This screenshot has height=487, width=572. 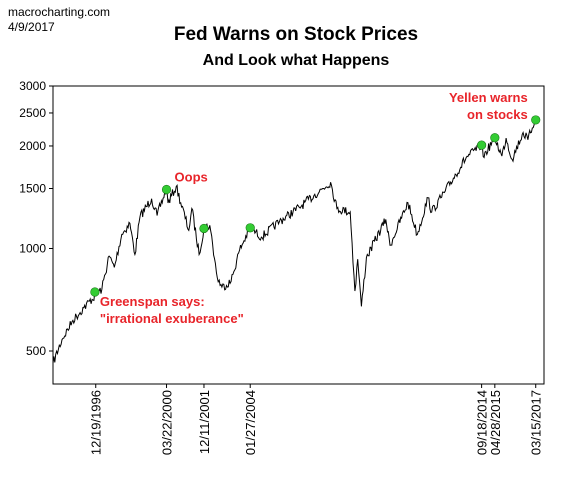 What do you see at coordinates (482, 422) in the screenshot?
I see `x-tick-label: 09/18/2014` at bounding box center [482, 422].